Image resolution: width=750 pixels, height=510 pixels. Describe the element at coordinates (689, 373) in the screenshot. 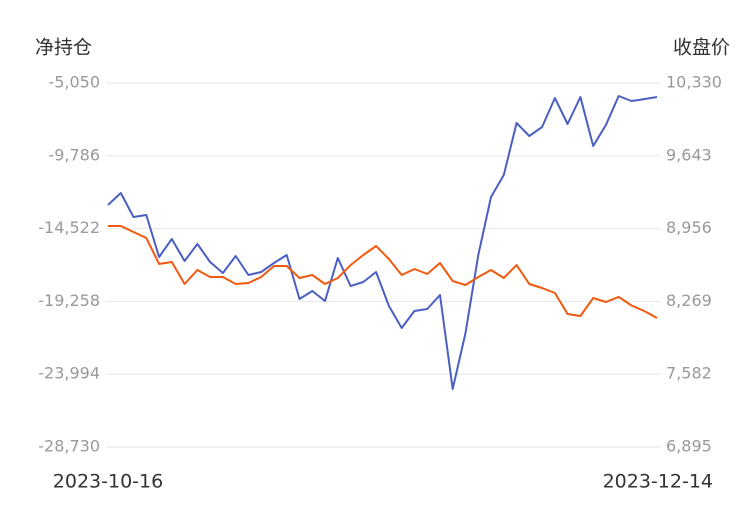

I see `y2-tick-label: 7,582` at that location.